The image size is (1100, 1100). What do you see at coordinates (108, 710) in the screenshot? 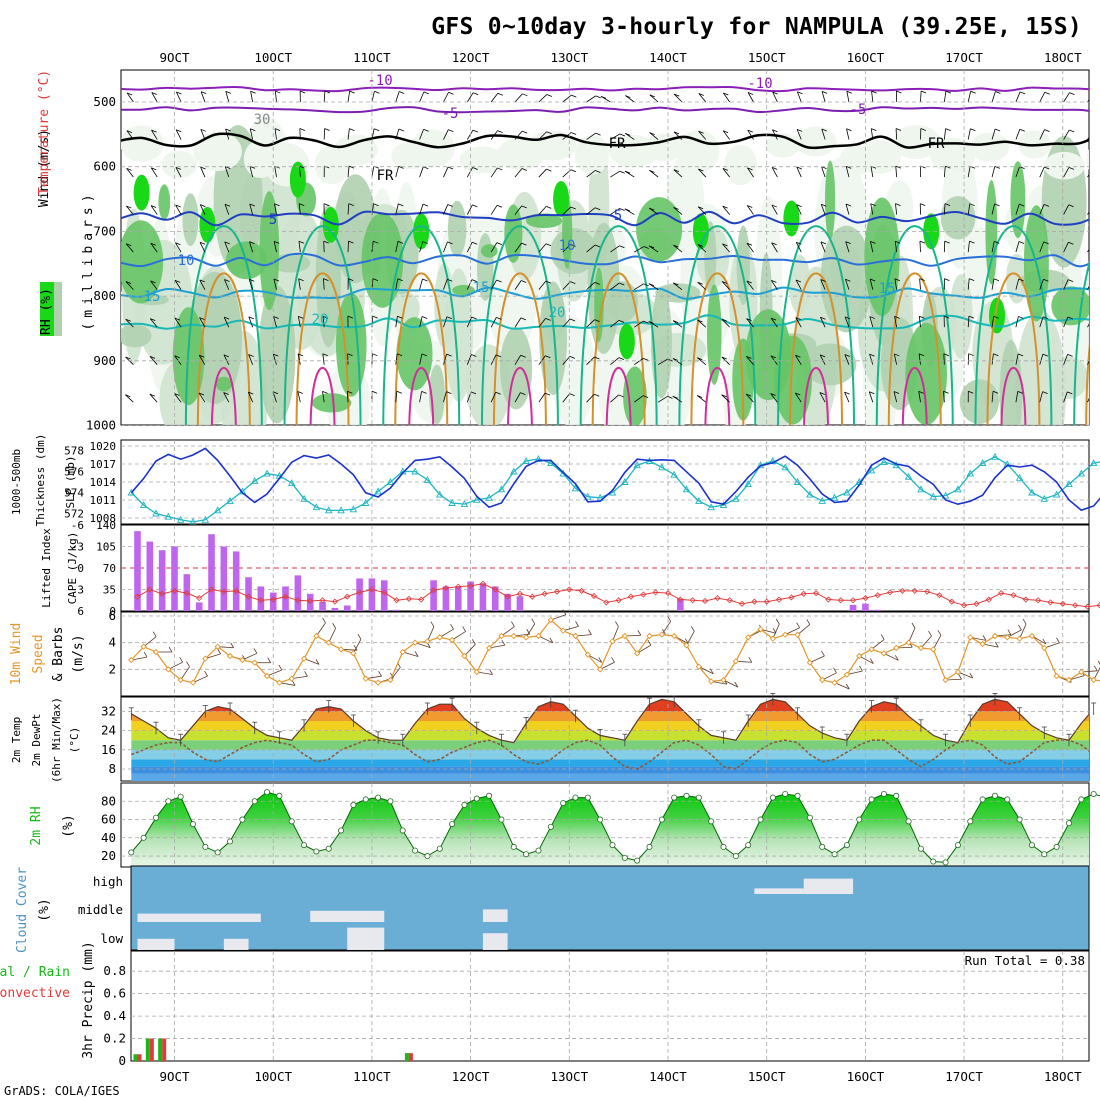
I see `temp-tick: 32` at bounding box center [108, 710].